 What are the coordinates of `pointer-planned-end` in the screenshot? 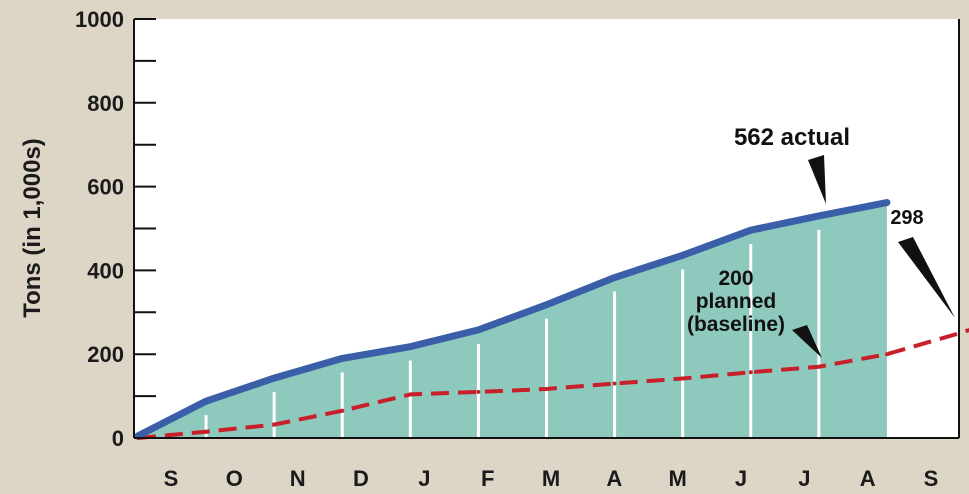 It's located at (926, 277).